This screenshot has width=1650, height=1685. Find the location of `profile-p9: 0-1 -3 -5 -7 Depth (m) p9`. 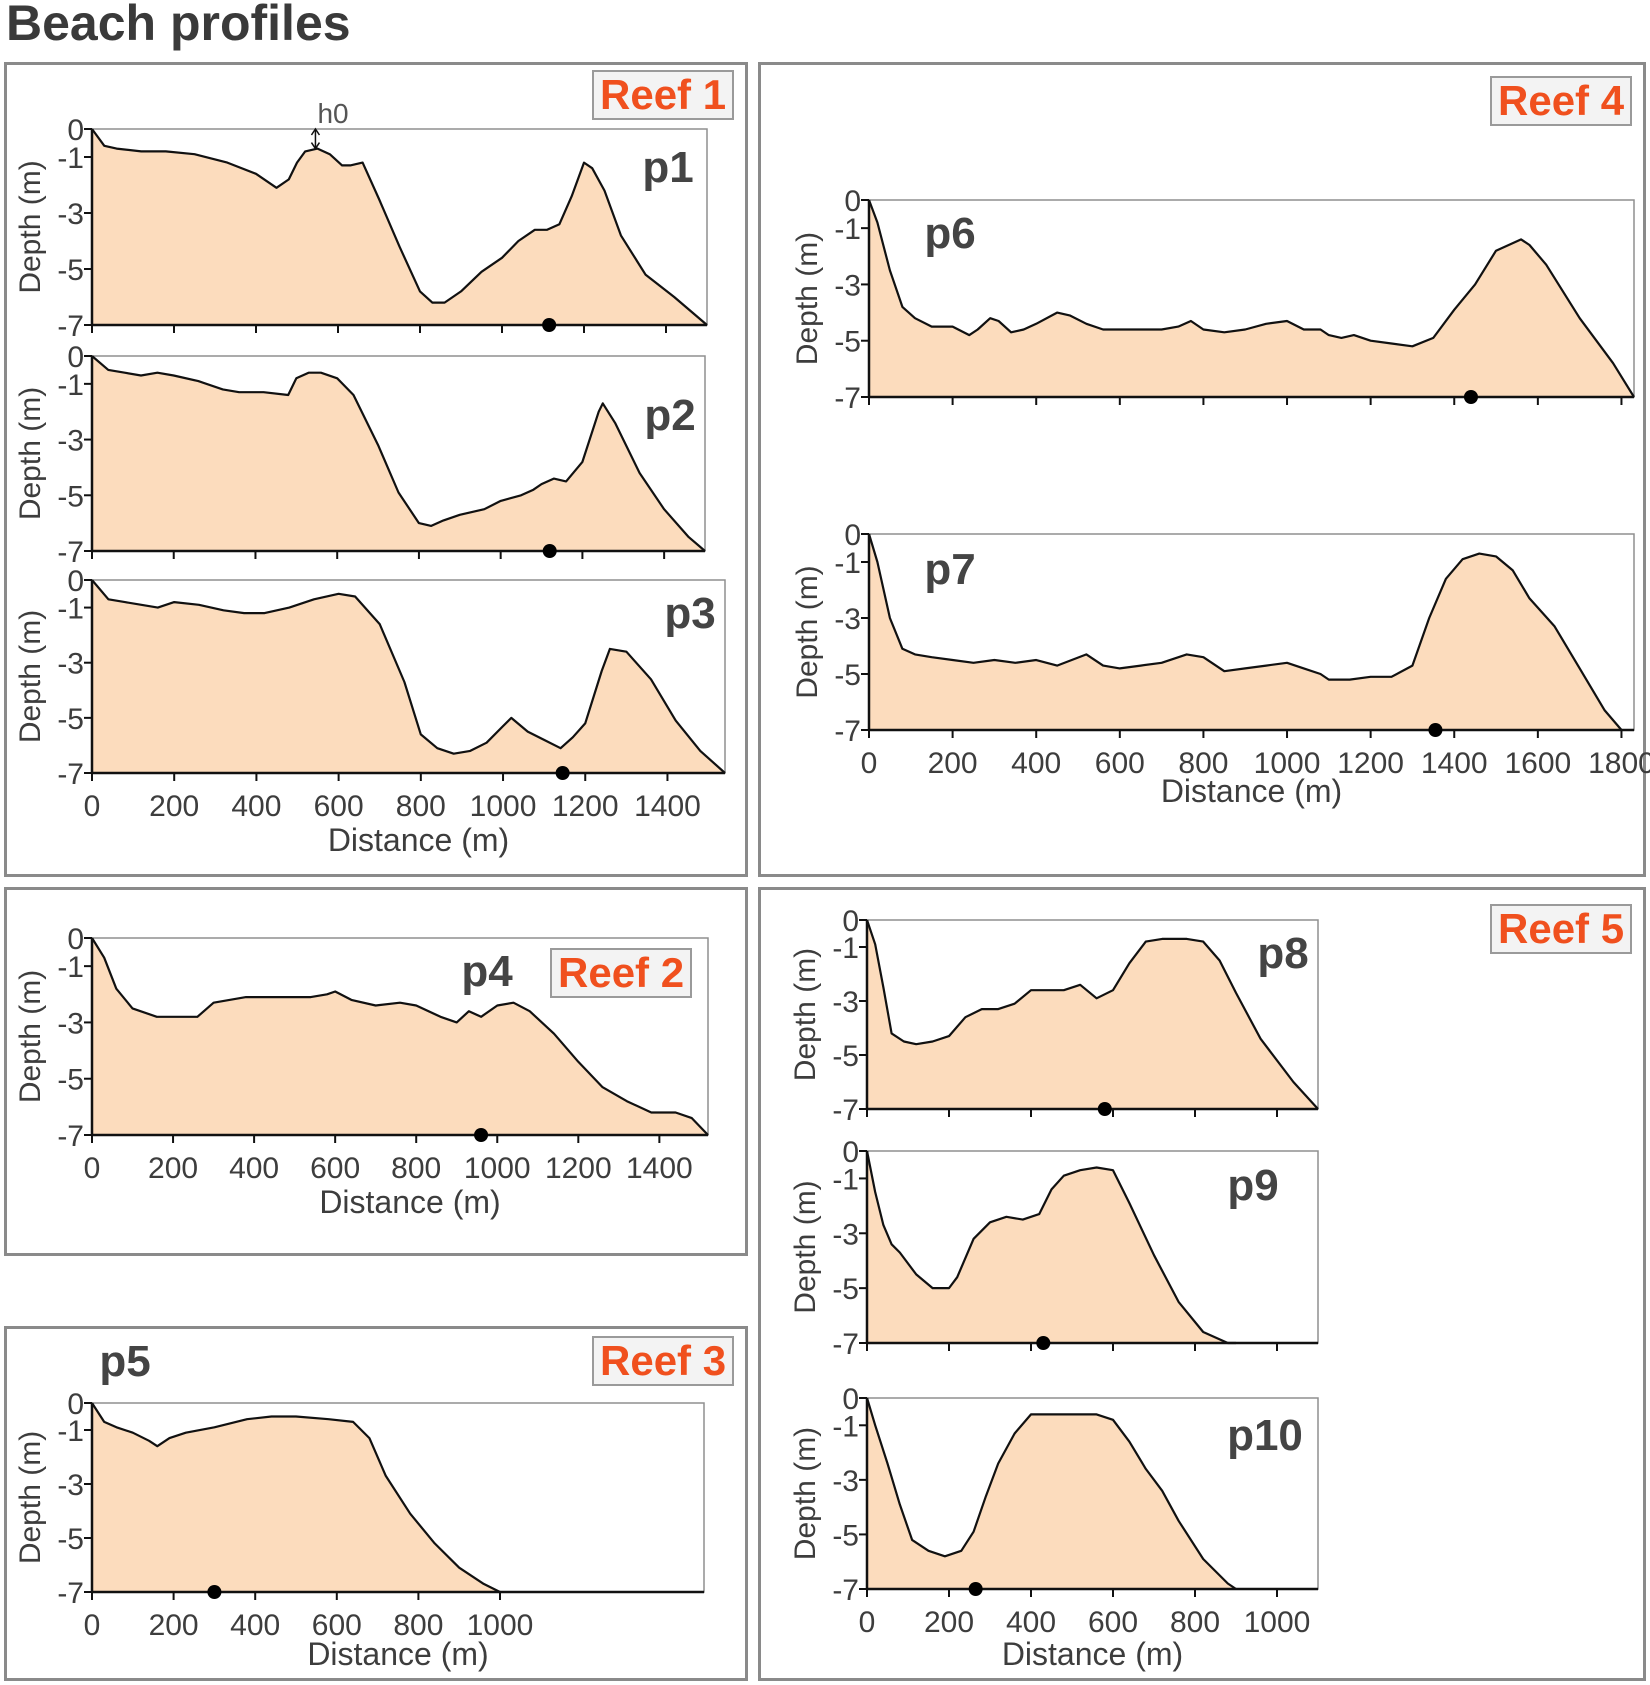

profile-p9: 0-1 -3 -5 -7 Depth (m) p9 is located at coordinates (1054, 1248).